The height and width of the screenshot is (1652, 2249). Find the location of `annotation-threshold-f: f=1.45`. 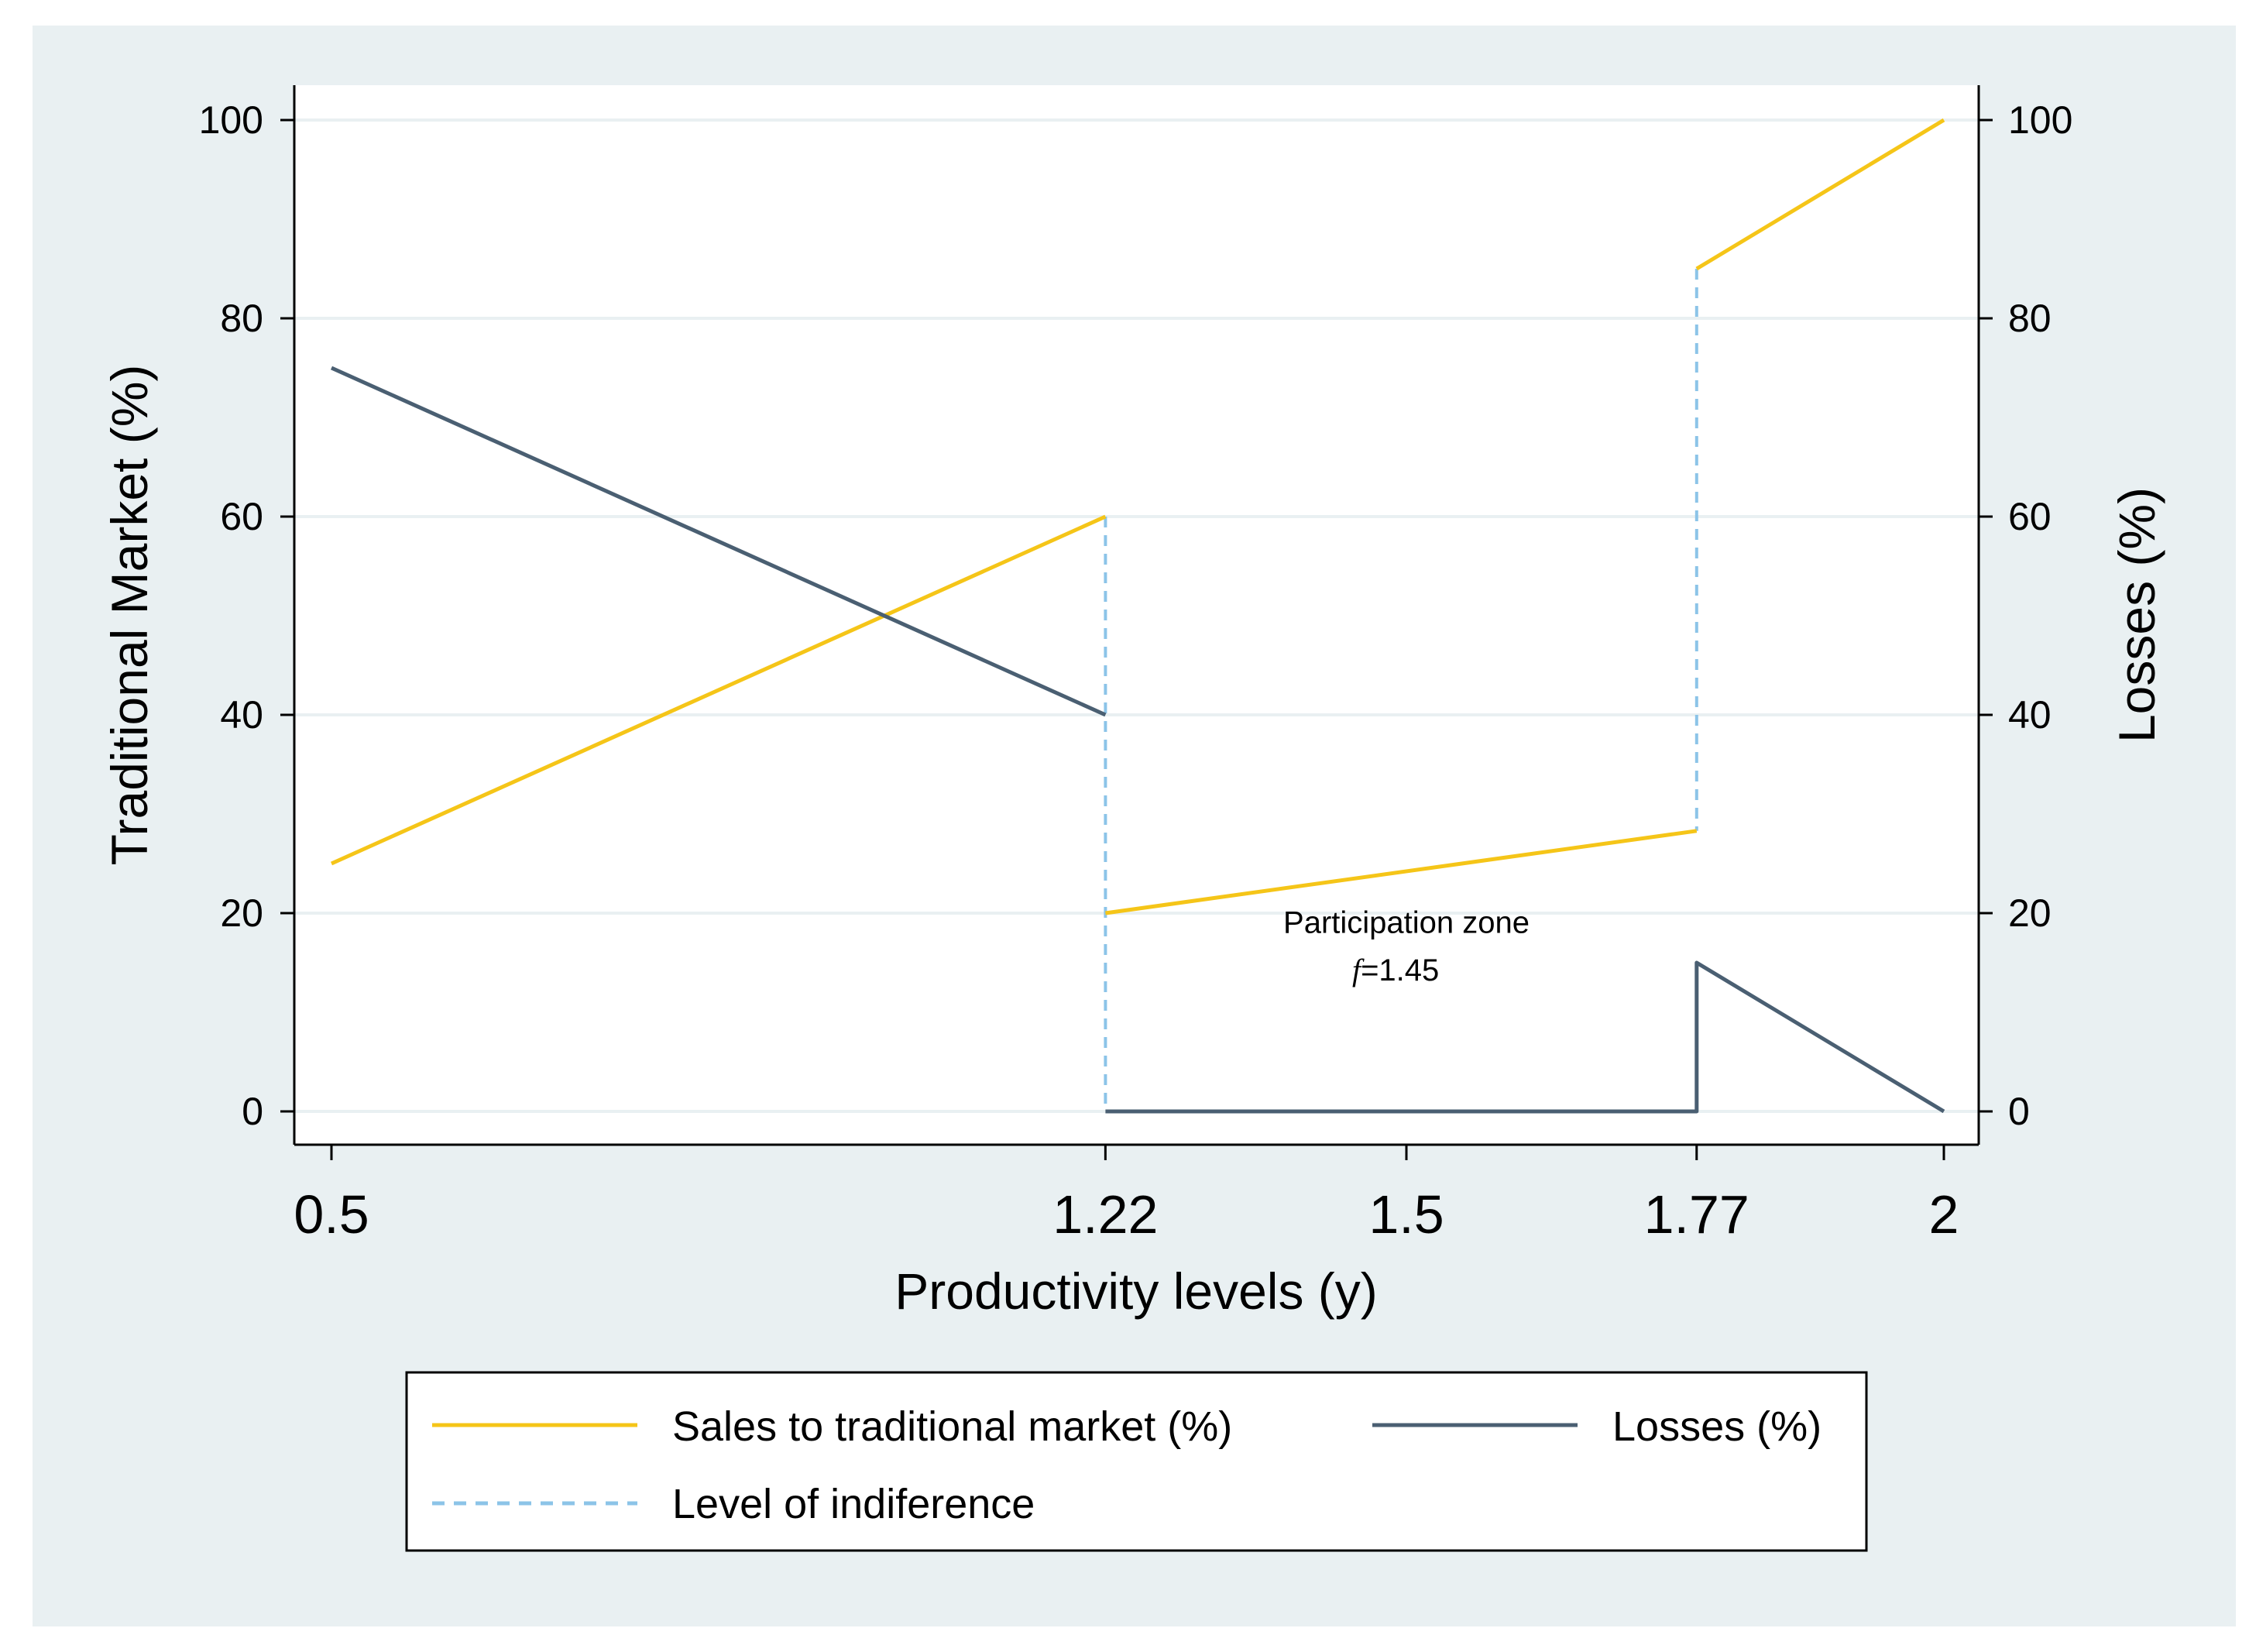

annotation-threshold-f: f=1.45 is located at coordinates (1395, 970).